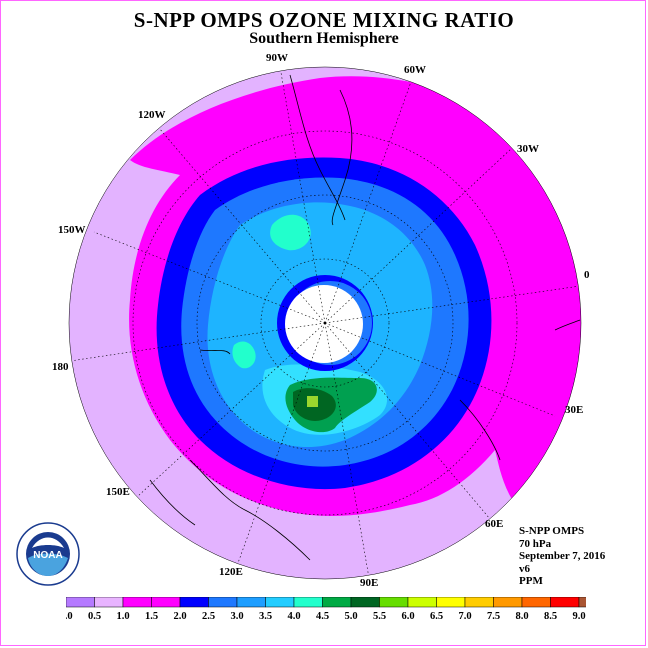 The height and width of the screenshot is (648, 648). I want to click on colorbar-tick-label: 7.0, so click(464, 616).